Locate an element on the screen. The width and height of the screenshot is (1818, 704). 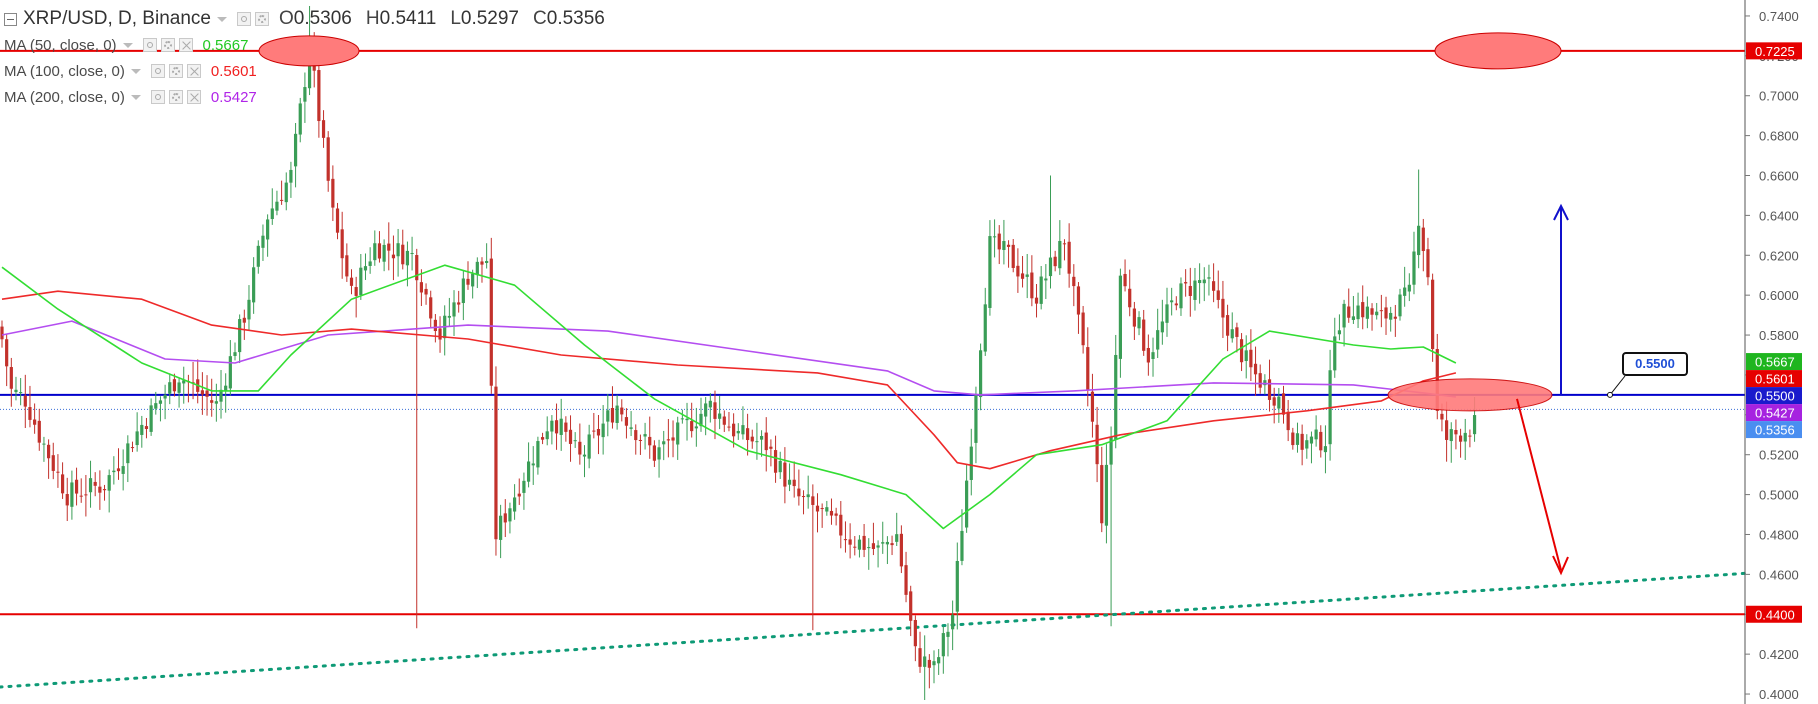
indicator-row-ma200: MA (200, close, 0) 0.5427 is located at coordinates (306, 97).